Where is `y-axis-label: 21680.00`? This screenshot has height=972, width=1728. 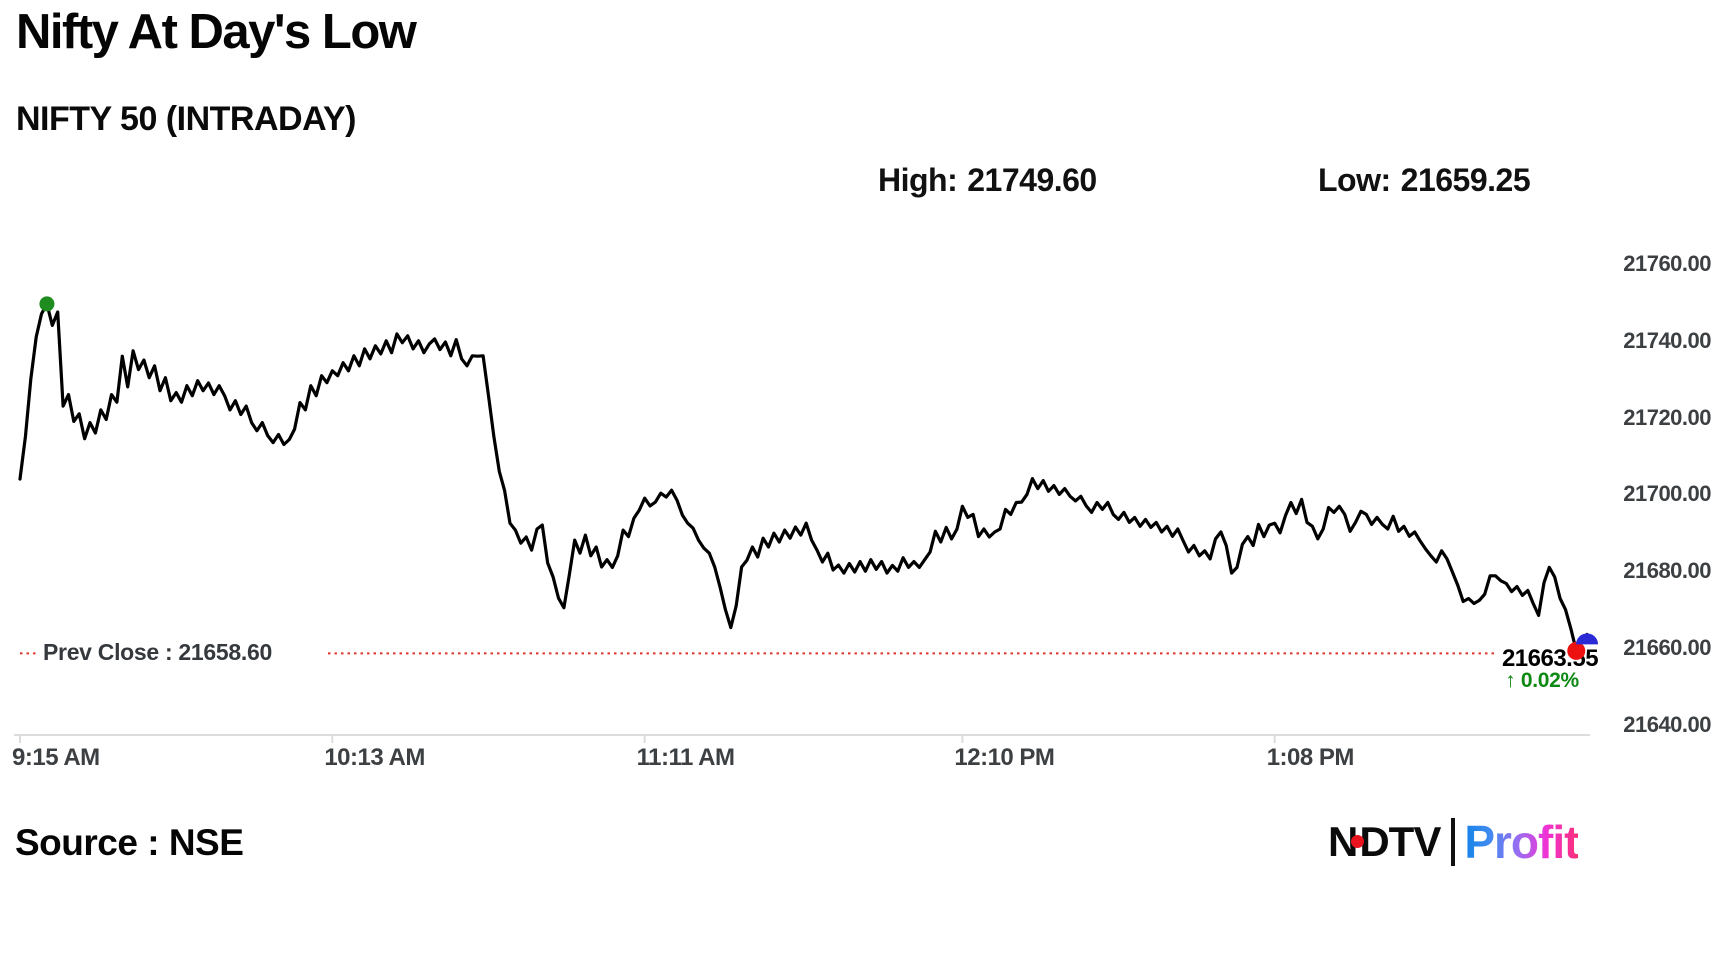
y-axis-label: 21680.00 is located at coordinates (1667, 571).